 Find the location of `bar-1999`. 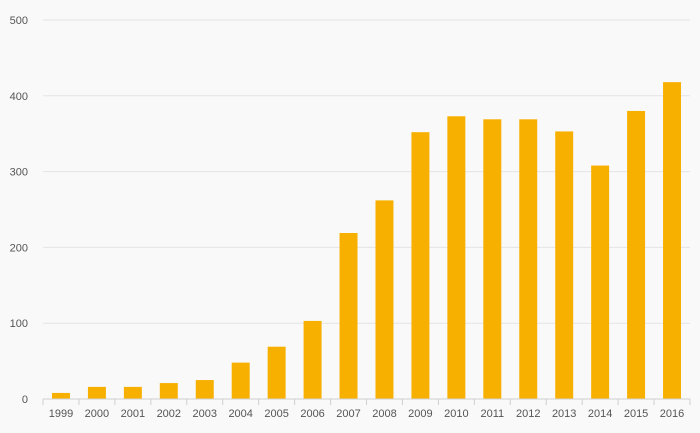

bar-1999 is located at coordinates (60, 395).